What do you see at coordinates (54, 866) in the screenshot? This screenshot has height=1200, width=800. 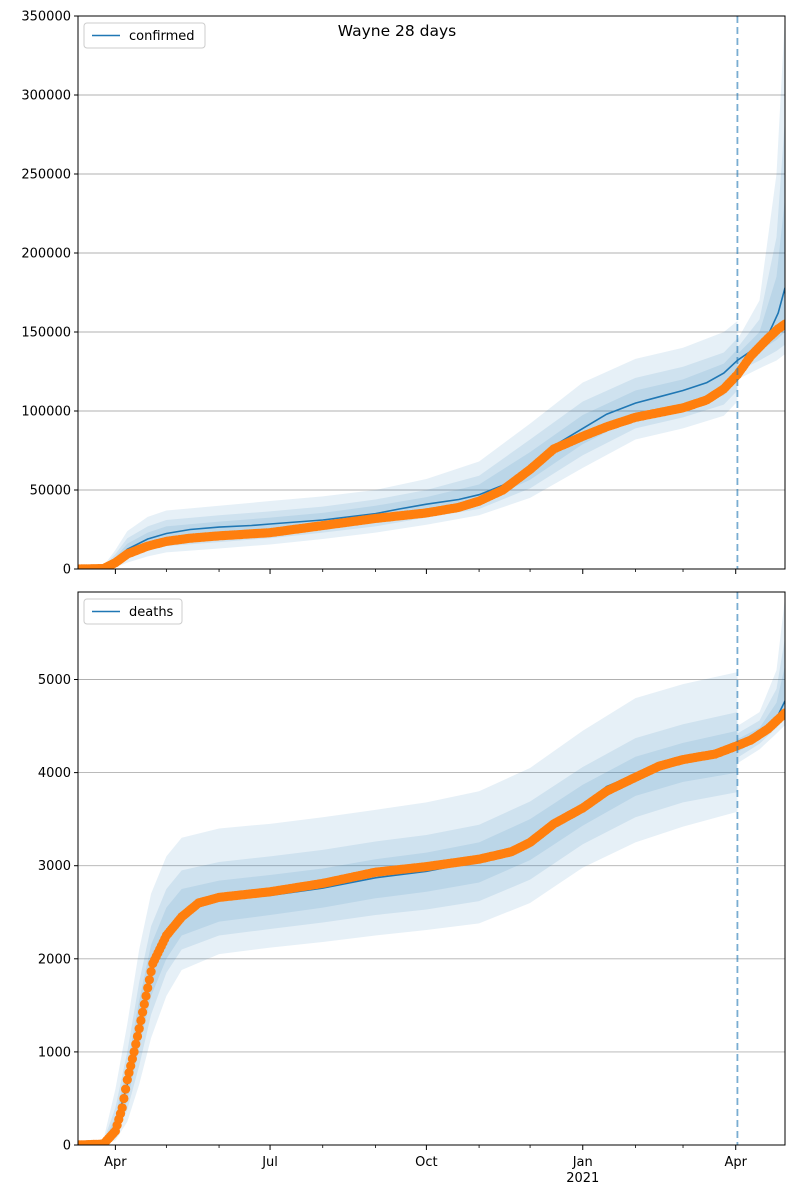 I see `y-tick-label: 3000` at bounding box center [54, 866].